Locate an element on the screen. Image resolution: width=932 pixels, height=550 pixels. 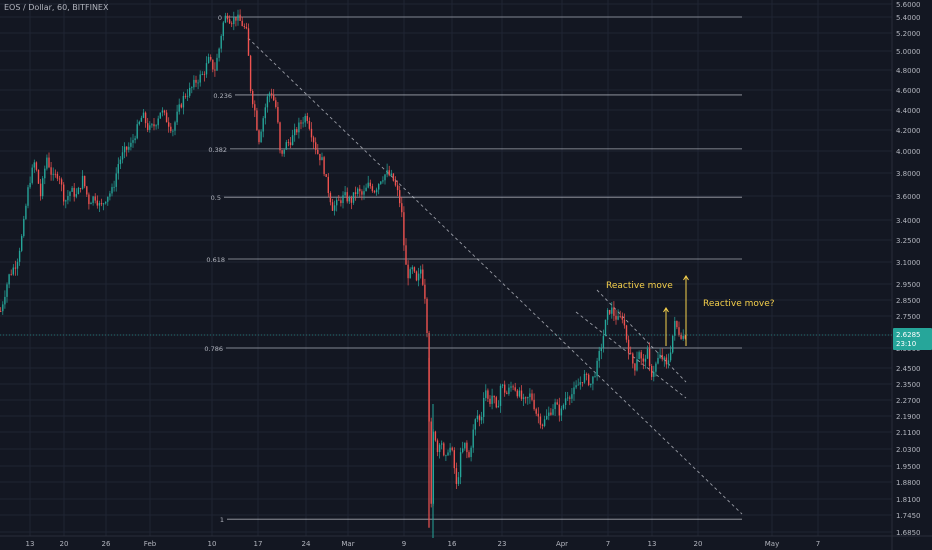
time-tick-label: 9 is located at coordinates (404, 544).